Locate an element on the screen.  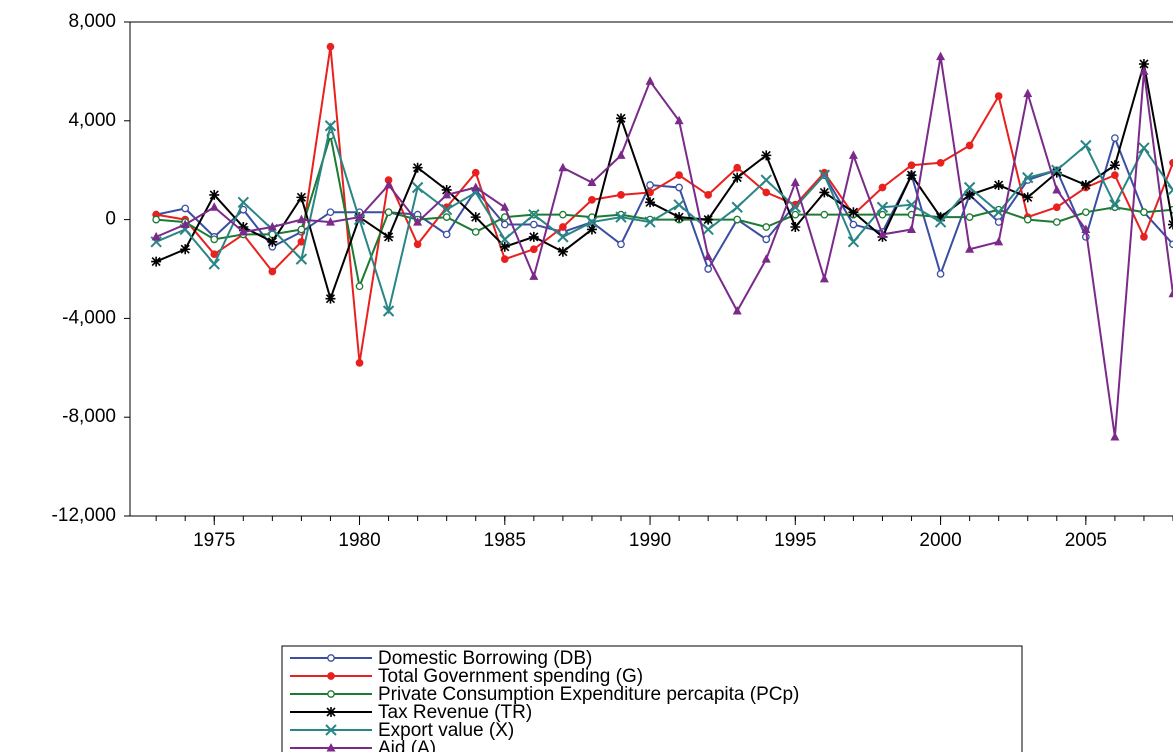
legend-box is located at coordinates (652, 698).